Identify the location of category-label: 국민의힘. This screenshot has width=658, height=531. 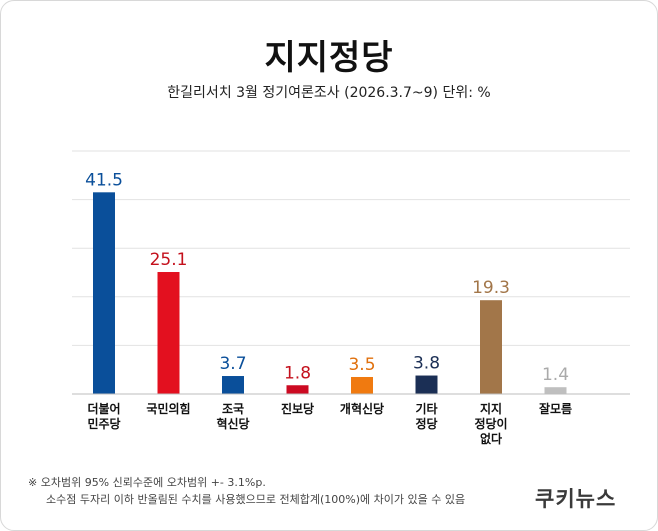
(168, 408).